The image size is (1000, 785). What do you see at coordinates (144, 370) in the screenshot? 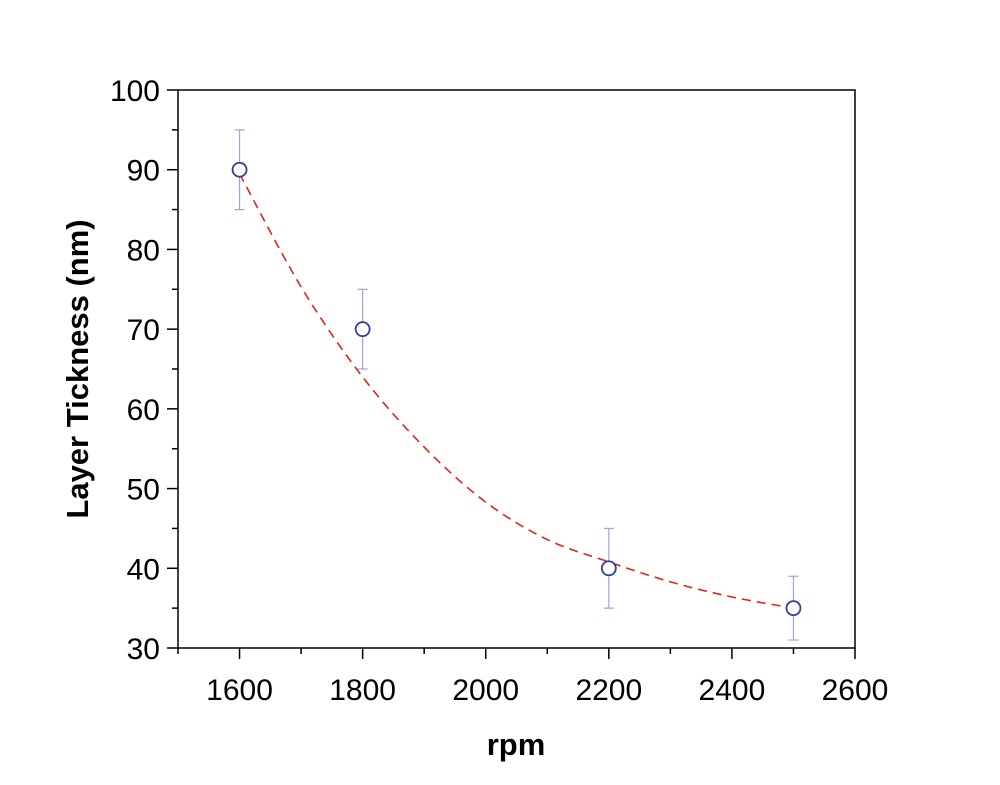
I see `y-axis-ticks: 30 40 50 60 70 80 90 100` at bounding box center [144, 370].